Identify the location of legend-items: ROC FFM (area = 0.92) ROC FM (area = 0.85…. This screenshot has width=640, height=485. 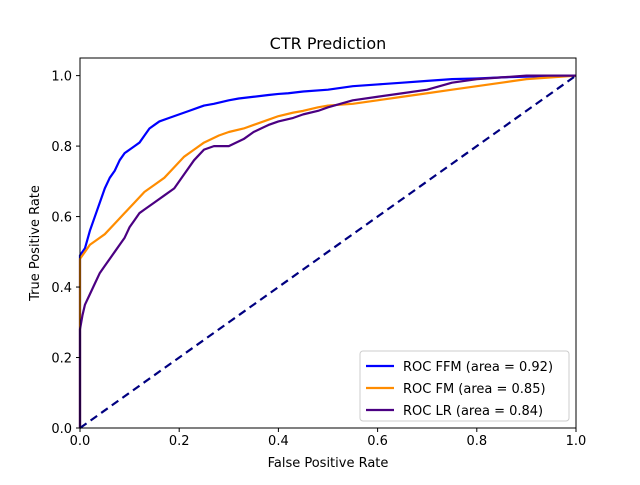
(459, 389).